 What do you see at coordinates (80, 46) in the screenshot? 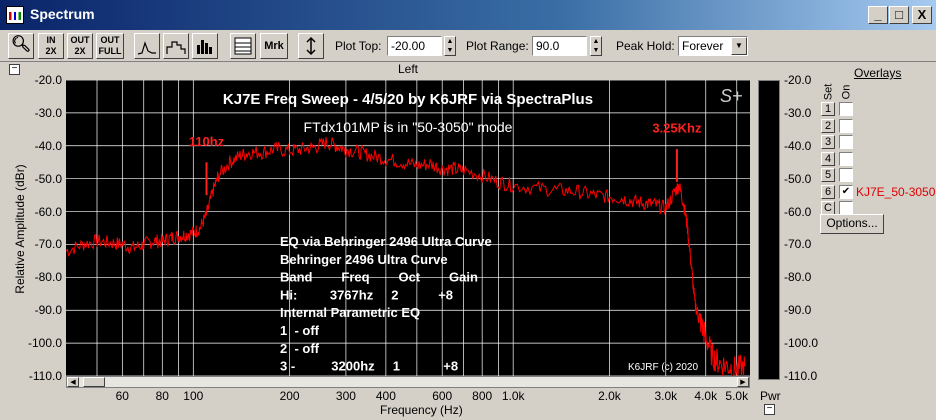
I see `zoom-out-2x-button: OUT 2X` at bounding box center [80, 46].